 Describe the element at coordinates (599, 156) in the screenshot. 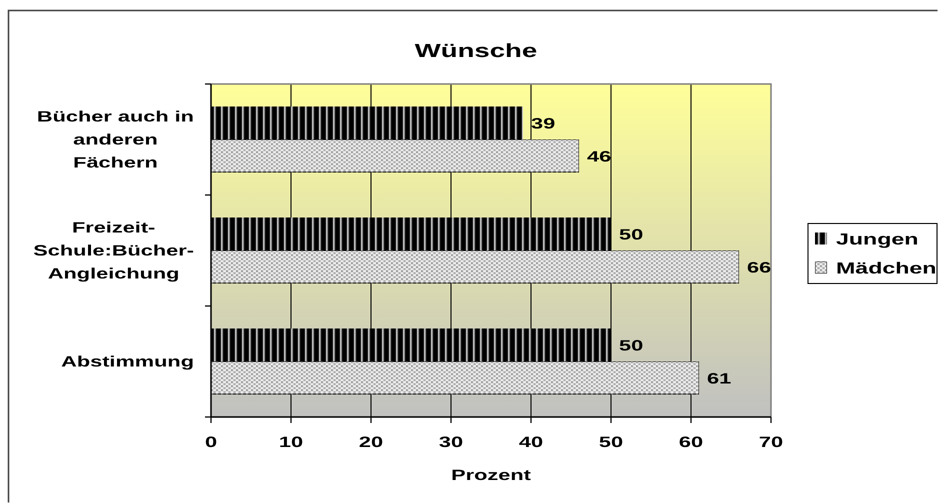

I see `data-label: 46` at that location.